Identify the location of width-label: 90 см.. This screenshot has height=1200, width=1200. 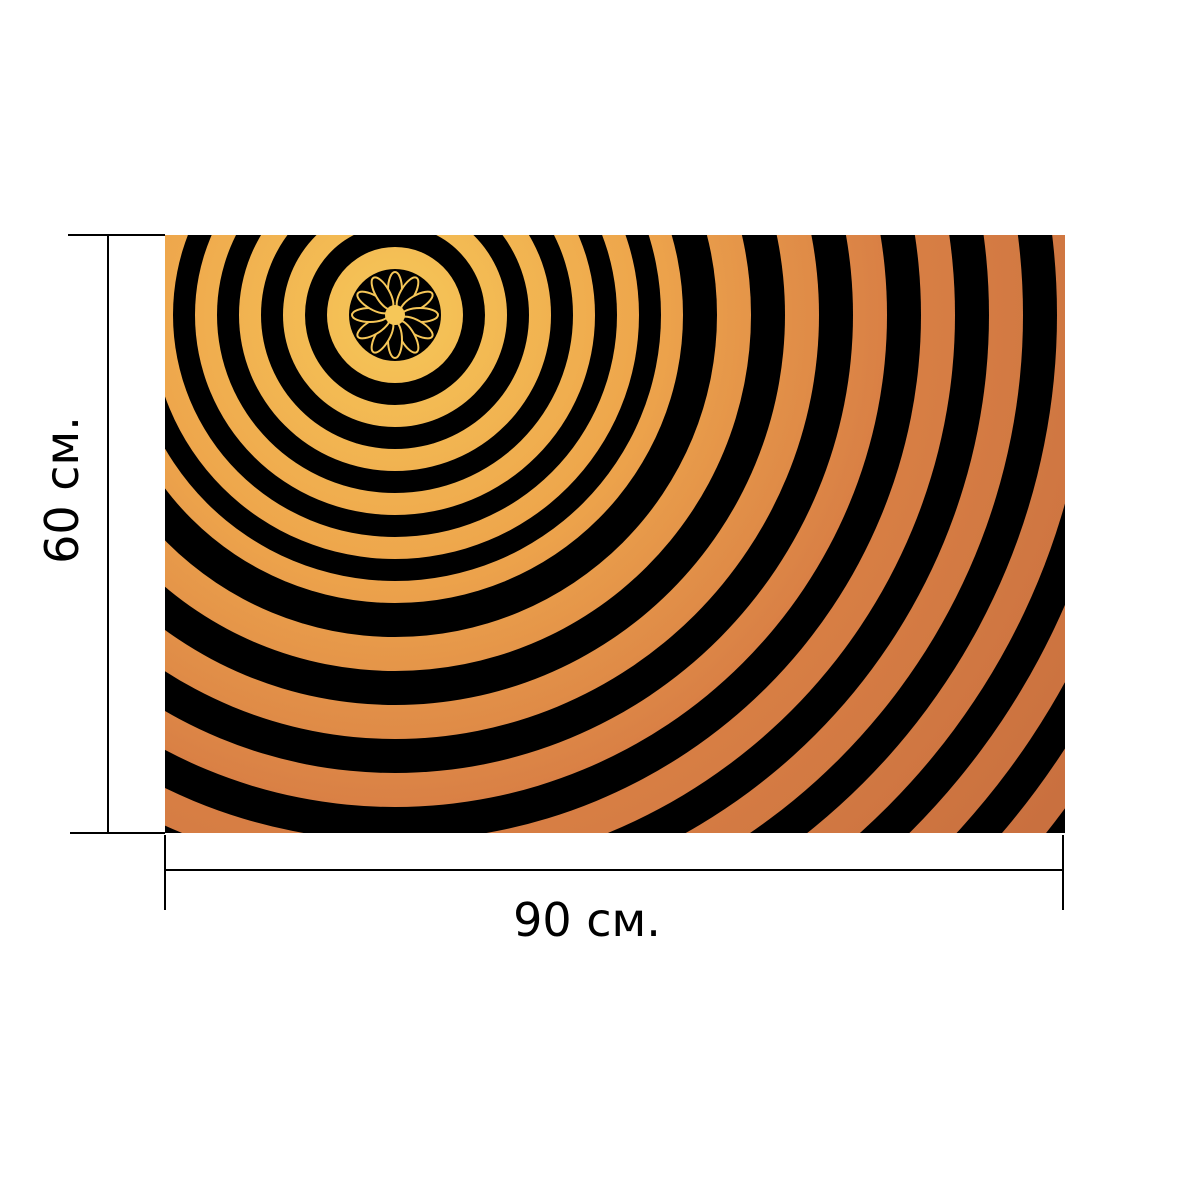
(587, 920).